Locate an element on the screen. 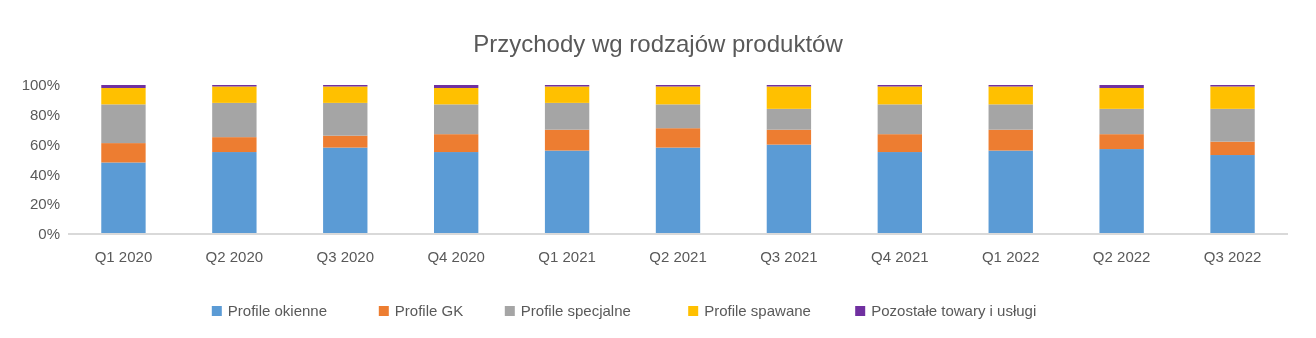  x-tick-label: Q3 2021 is located at coordinates (789, 256).